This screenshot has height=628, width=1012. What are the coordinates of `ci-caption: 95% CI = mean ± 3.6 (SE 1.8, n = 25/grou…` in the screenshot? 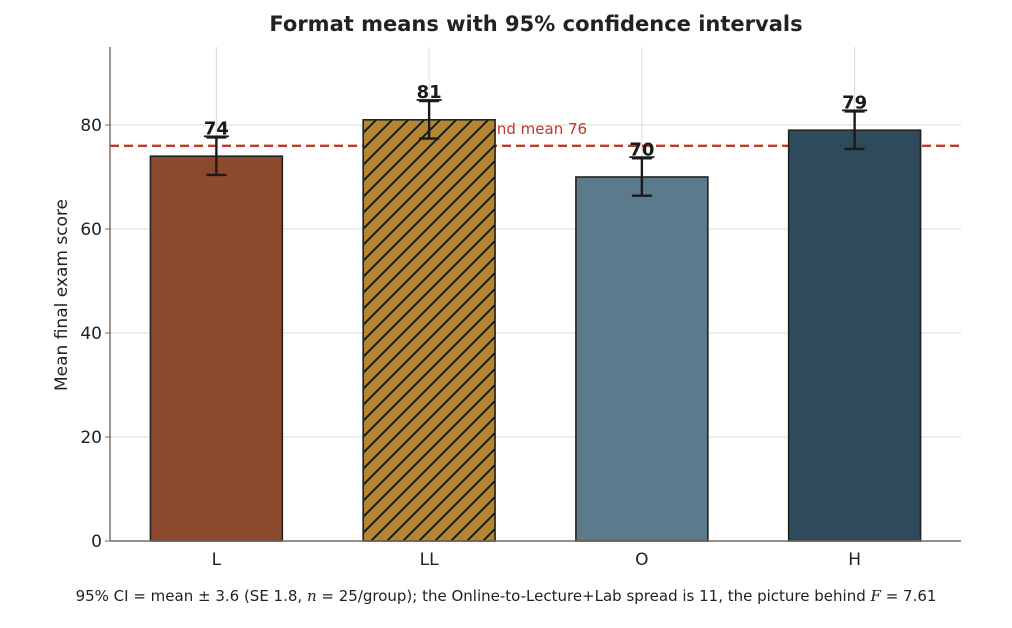 It's located at (506, 596).